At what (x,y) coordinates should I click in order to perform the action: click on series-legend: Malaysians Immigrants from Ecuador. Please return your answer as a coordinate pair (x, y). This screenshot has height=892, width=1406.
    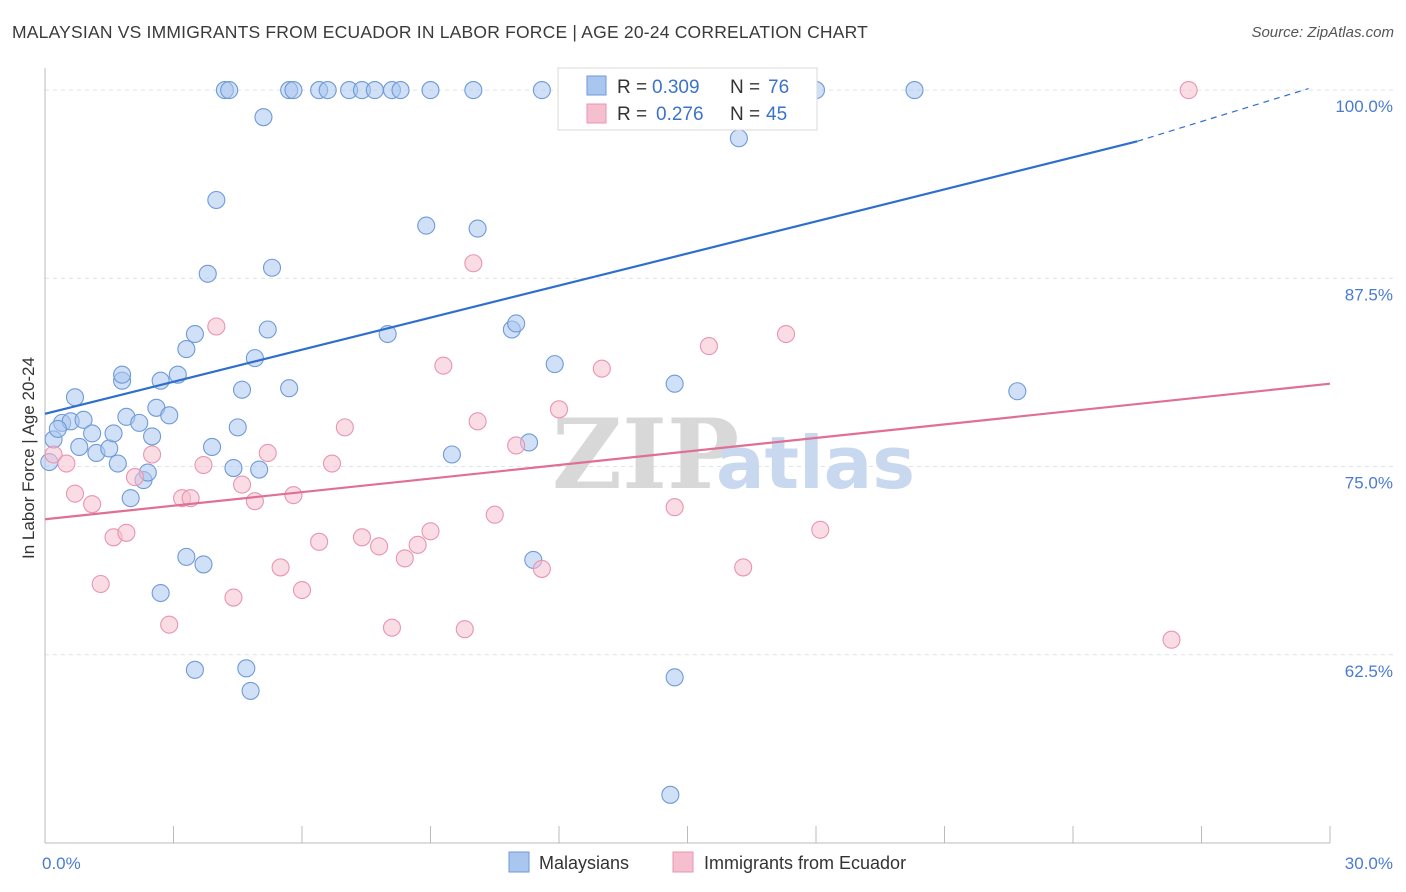
    Looking at the image, I should click on (707, 862).